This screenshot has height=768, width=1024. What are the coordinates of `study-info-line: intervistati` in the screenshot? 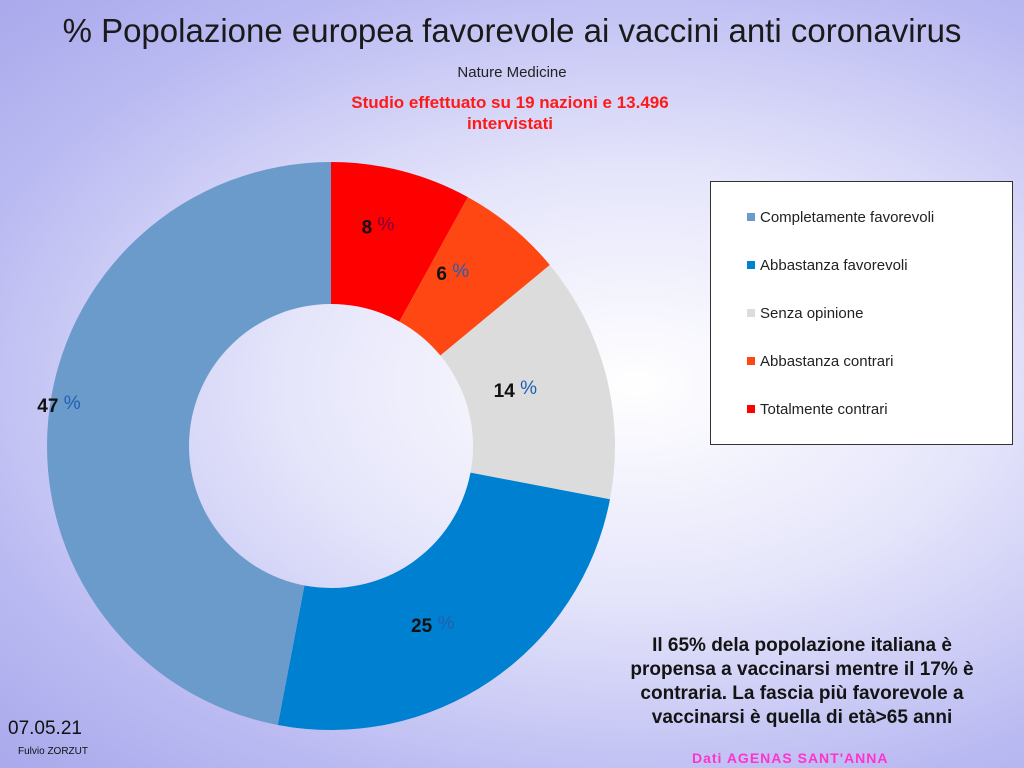 It's located at (510, 123).